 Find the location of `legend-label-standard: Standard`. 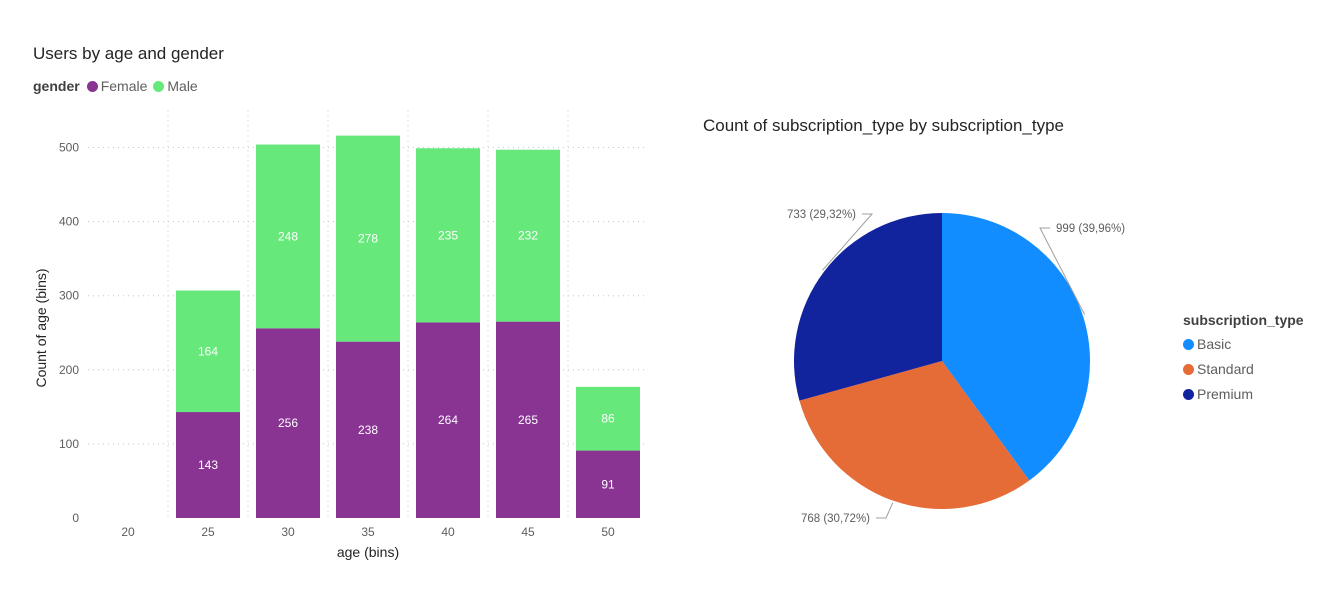

legend-label-standard: Standard is located at coordinates (1225, 369).